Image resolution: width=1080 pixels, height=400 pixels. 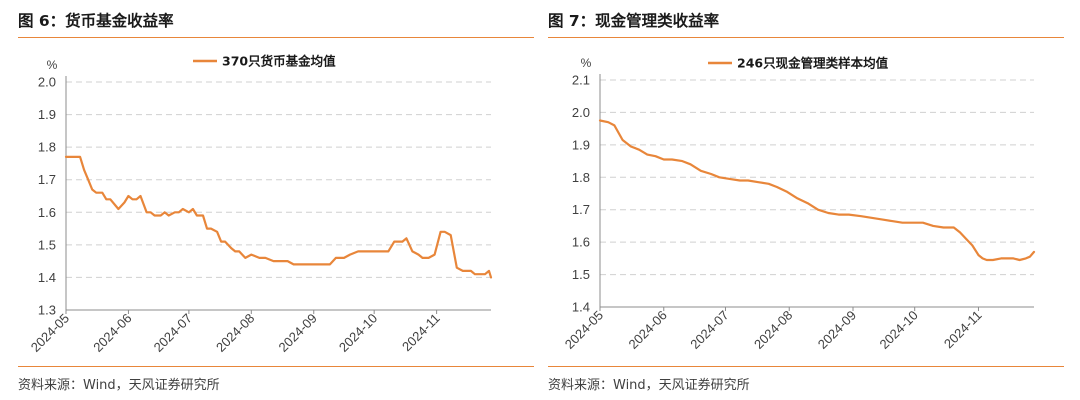 I want to click on legend-label: 246只现金管理类样本均值, so click(x=813, y=63).